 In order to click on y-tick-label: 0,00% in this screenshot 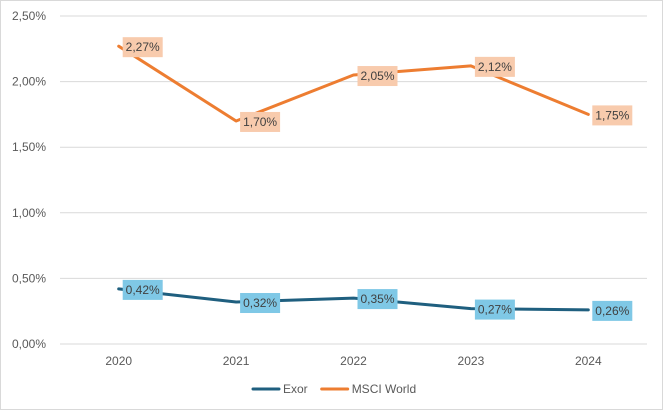, I will do `click(29, 344)`.